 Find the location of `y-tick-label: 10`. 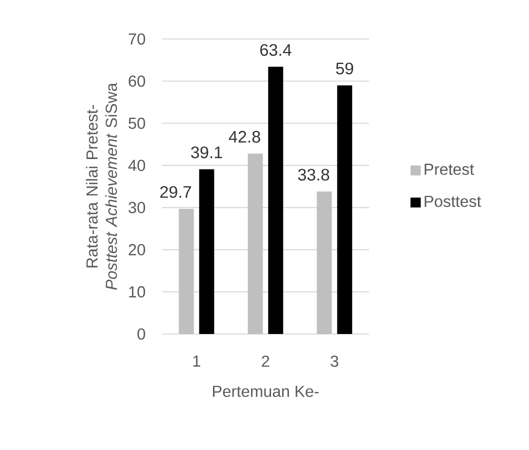

y-tick-label: 10 is located at coordinates (137, 292).